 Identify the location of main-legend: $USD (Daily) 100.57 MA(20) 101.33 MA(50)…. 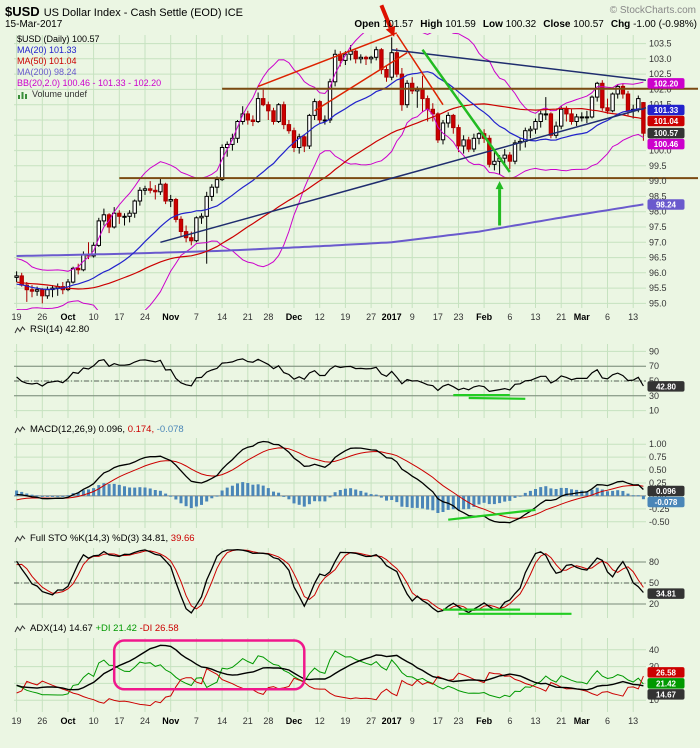
(89, 67).